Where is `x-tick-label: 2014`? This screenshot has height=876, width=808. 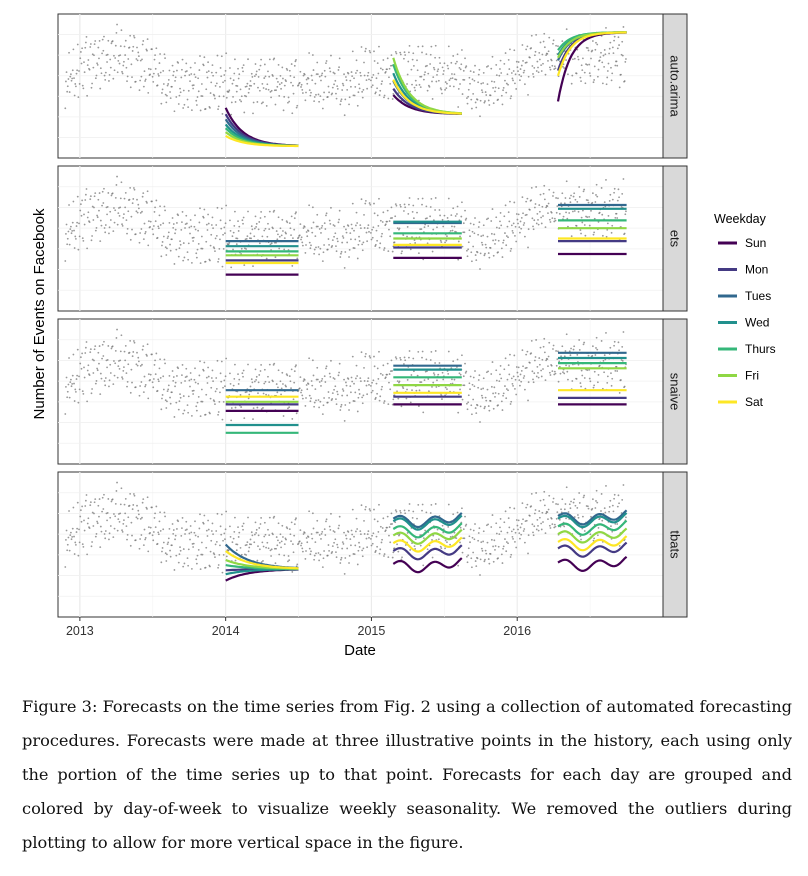 x-tick-label: 2014 is located at coordinates (226, 631).